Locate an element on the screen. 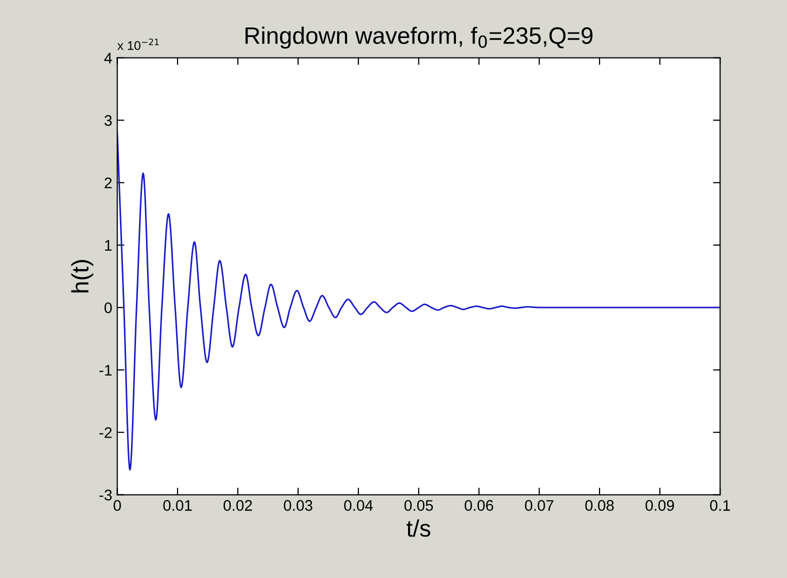 This screenshot has width=787, height=578. y-tick-label: 2 is located at coordinates (108, 183).